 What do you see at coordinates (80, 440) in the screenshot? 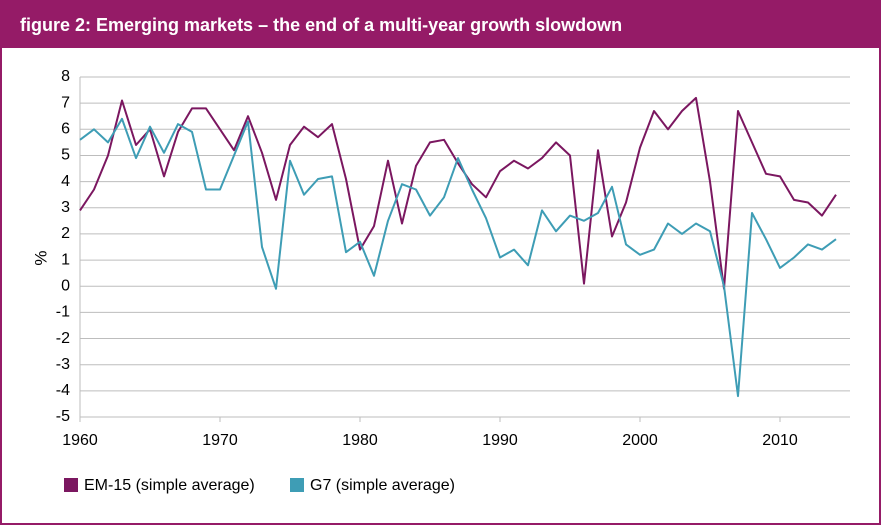
I see `x-tick-label: 1960` at bounding box center [80, 440].